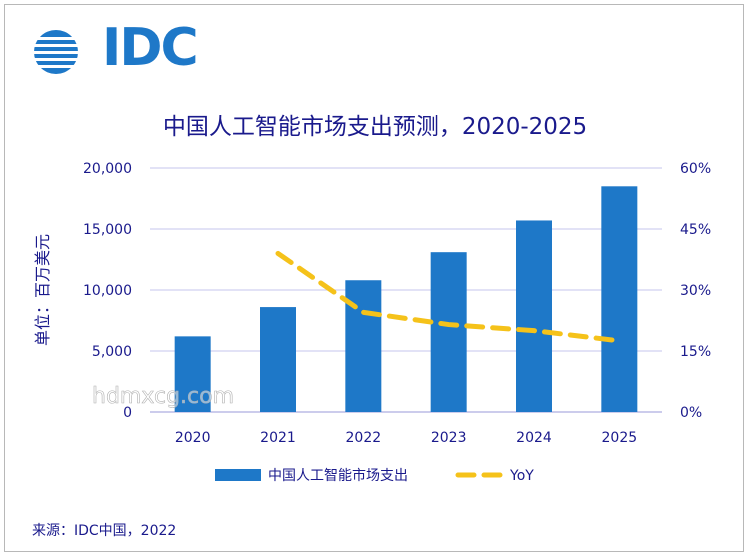 This screenshot has height=558, width=750. What do you see at coordinates (695, 169) in the screenshot?
I see `y2-tick-label: 60%` at bounding box center [695, 169].